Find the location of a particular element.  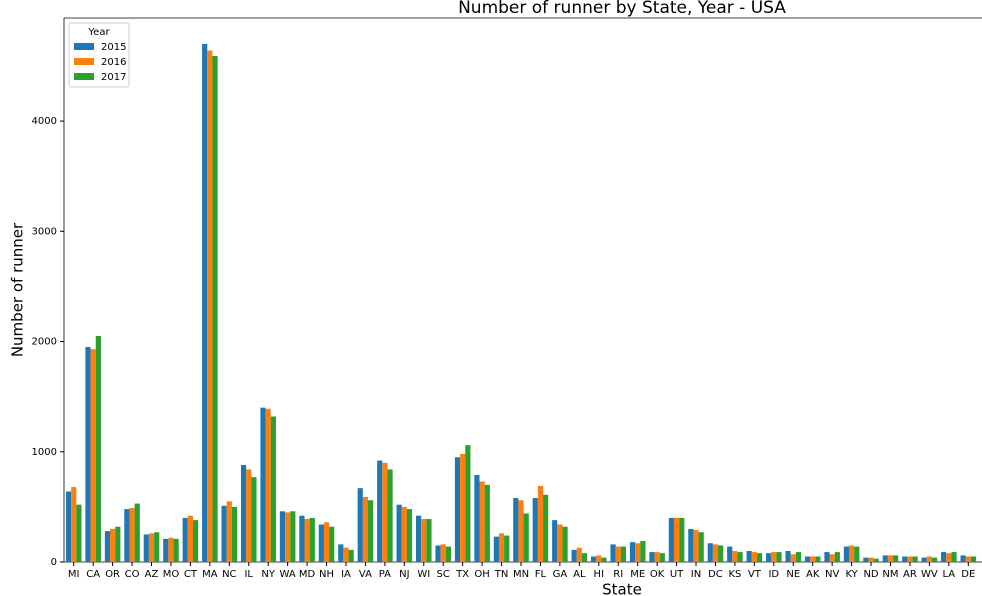

x-tick-label: AZ is located at coordinates (152, 574).